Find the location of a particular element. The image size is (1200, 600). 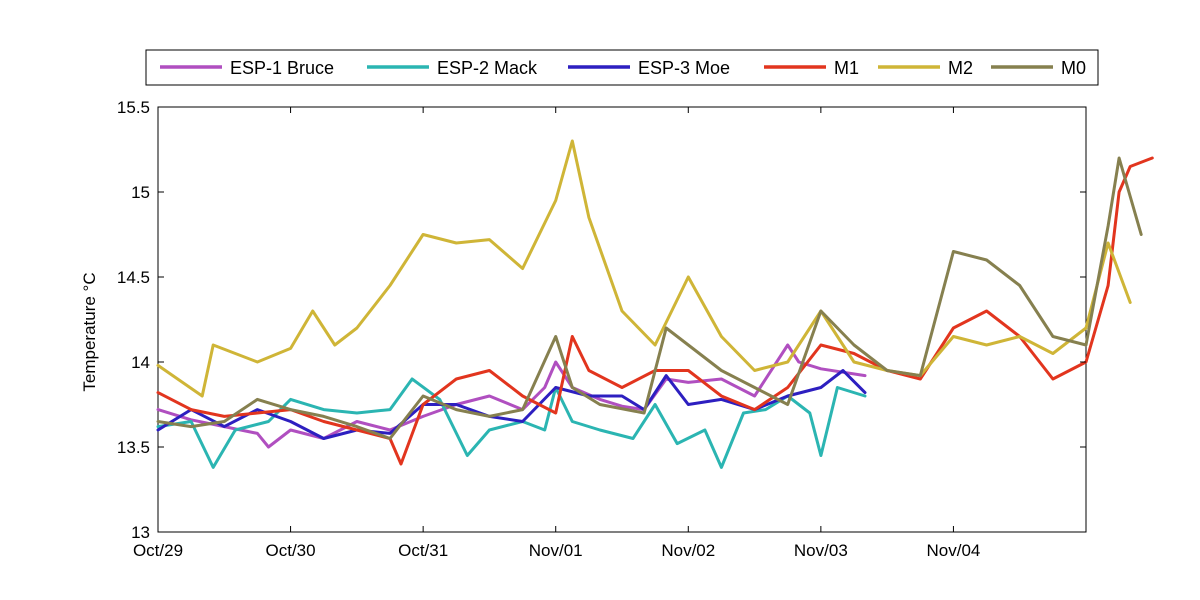

y-tick-label: 15.5 is located at coordinates (133, 107).